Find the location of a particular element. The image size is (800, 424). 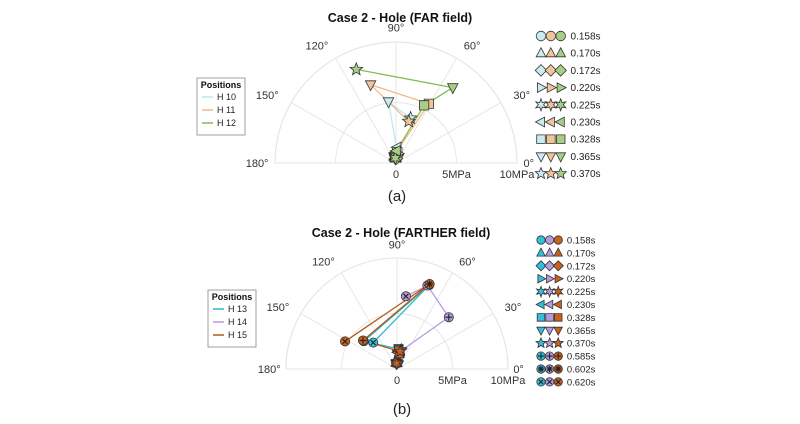

positions-legend: Positions H 10 H 11 H 12 is located at coordinates (221, 106).